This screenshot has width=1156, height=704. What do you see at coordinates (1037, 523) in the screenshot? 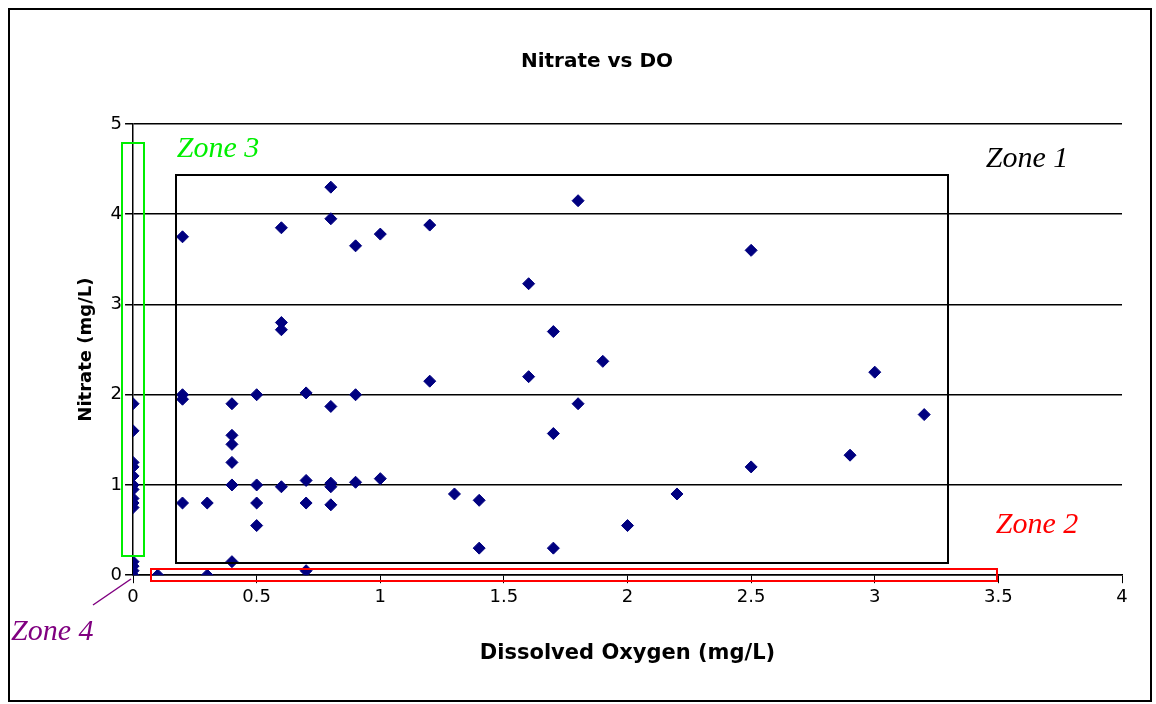
I see `annotation: Zone 2` at bounding box center [1037, 523].